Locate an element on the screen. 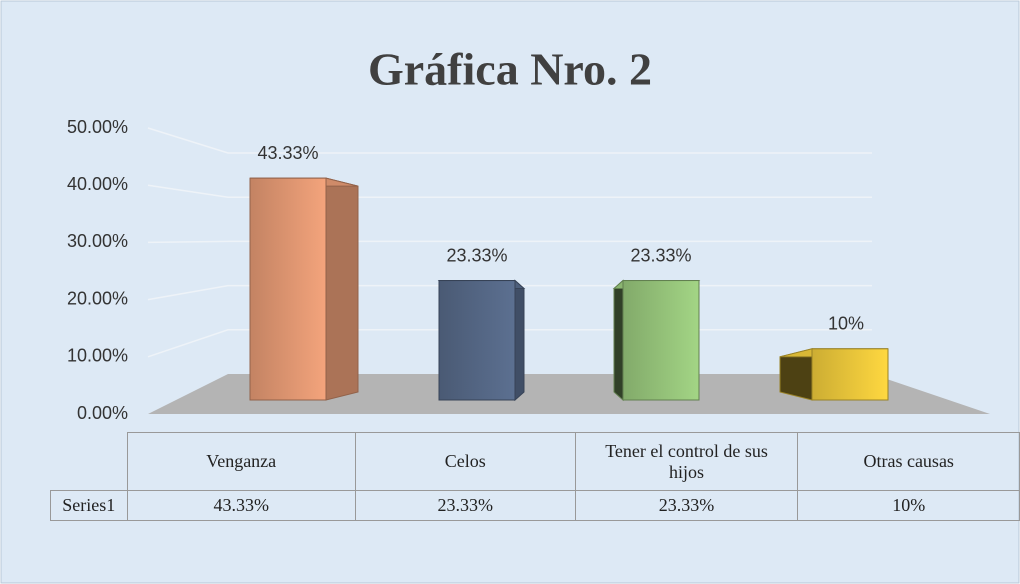 This screenshot has width=1020, height=584. table-value: 43.33% is located at coordinates (241, 505).